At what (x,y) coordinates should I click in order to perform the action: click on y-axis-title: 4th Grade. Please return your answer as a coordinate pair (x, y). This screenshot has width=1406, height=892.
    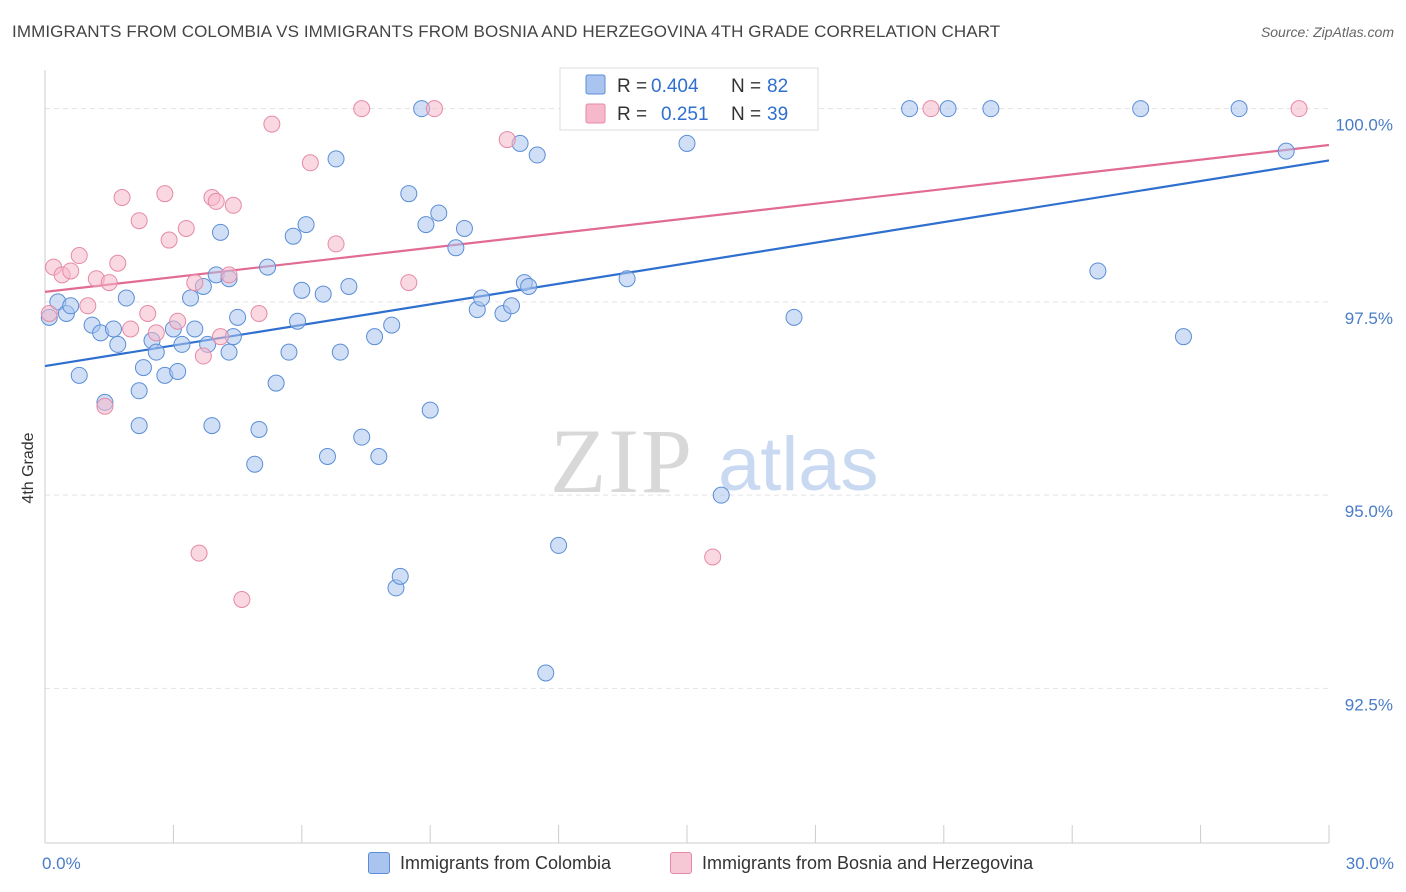
    Looking at the image, I should click on (28, 467).